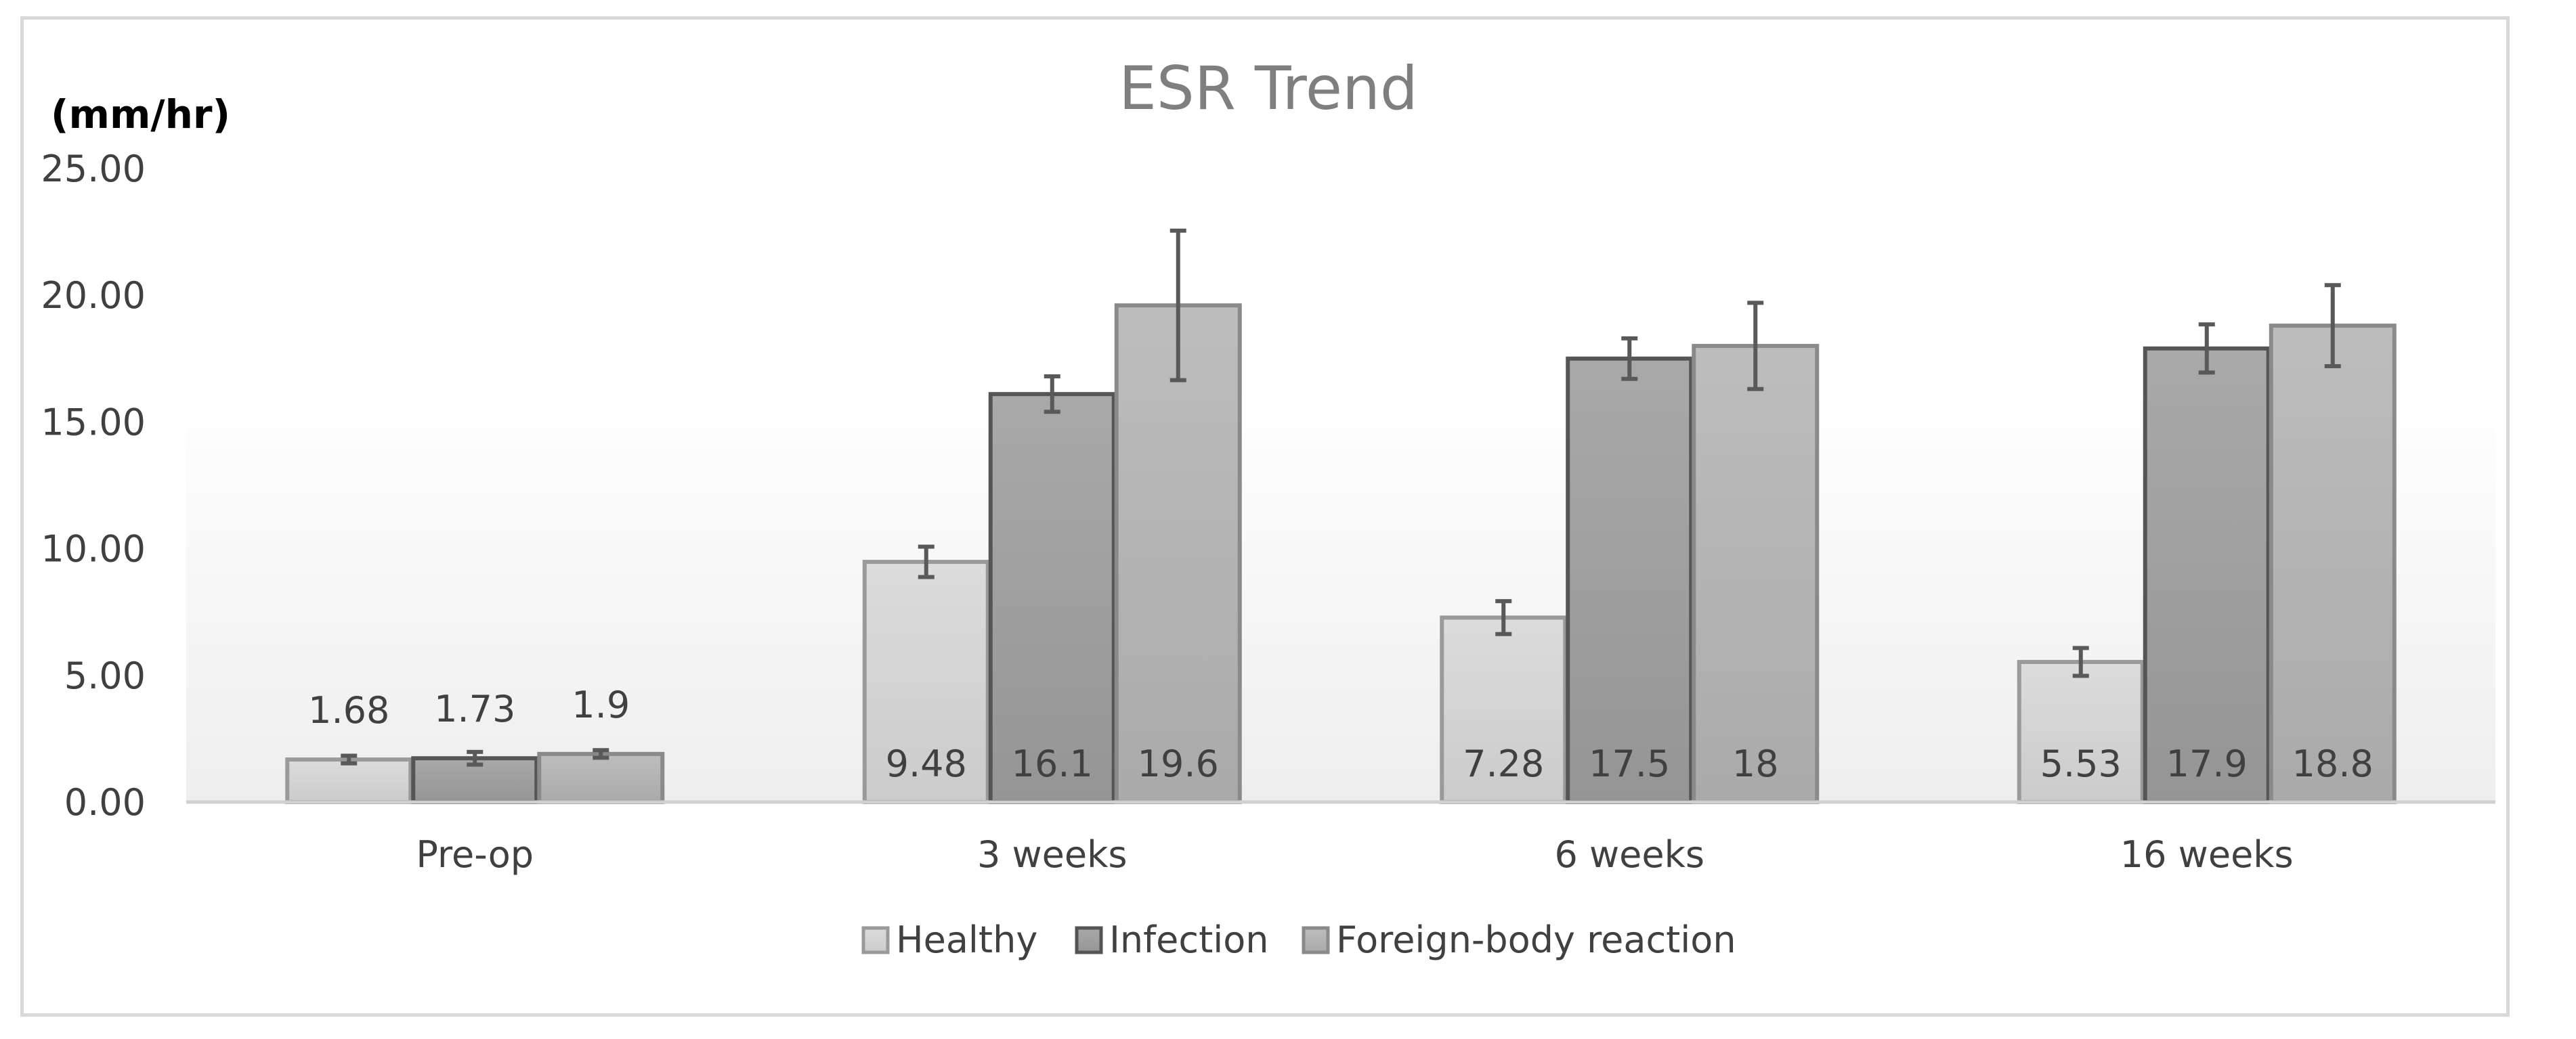 This screenshot has height=1039, width=2576. I want to click on y-tick-label: 25.00, so click(93, 169).